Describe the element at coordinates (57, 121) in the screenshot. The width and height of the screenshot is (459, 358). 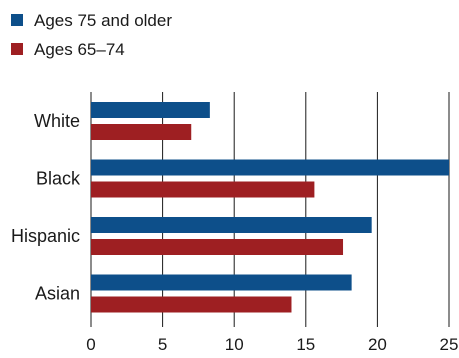
I see `category-label-white: White` at that location.